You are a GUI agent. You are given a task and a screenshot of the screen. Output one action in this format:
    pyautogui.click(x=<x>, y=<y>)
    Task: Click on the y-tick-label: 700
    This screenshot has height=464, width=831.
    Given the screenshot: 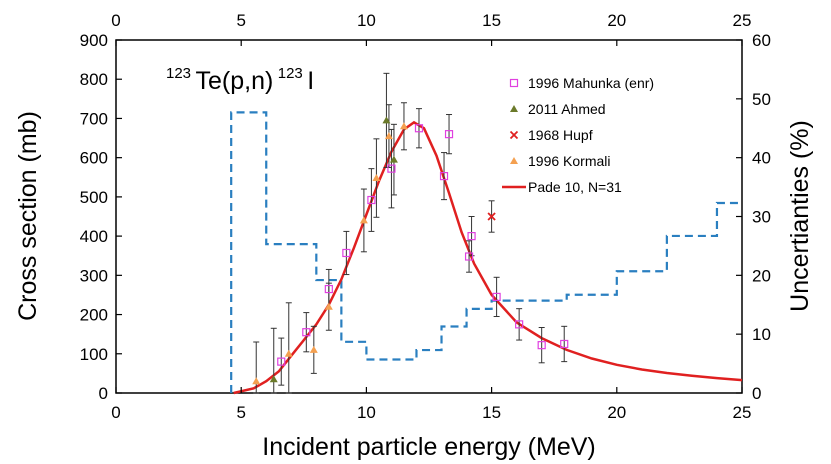 What is the action you would take?
    pyautogui.click(x=94, y=118)
    